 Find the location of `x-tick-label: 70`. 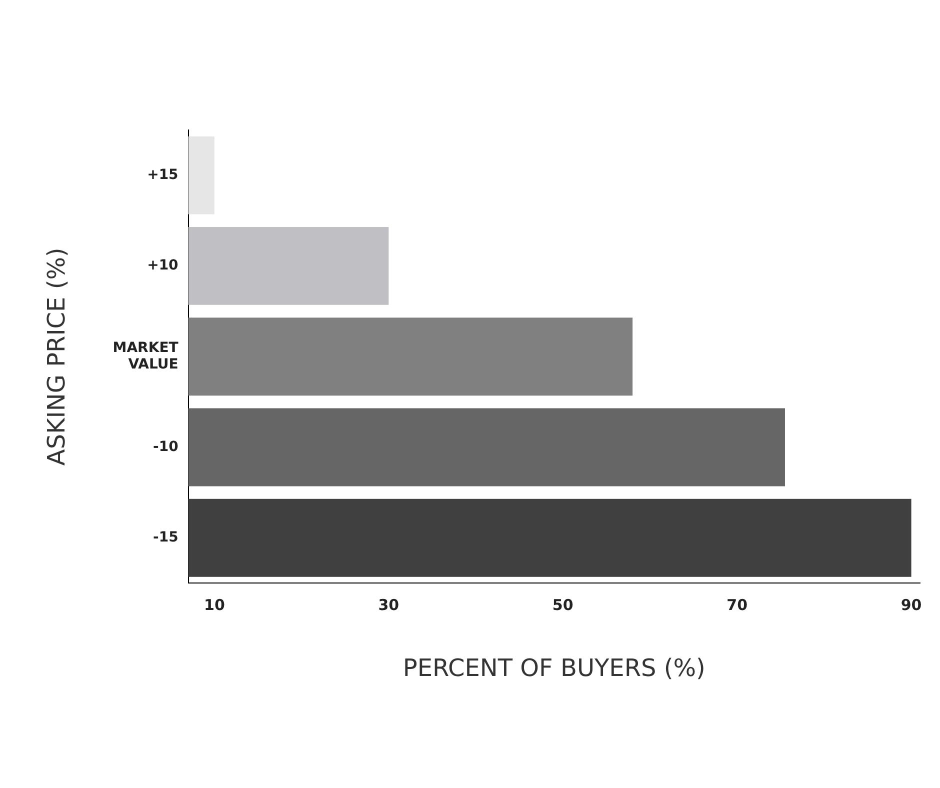

x-tick-label: 70 is located at coordinates (737, 605).